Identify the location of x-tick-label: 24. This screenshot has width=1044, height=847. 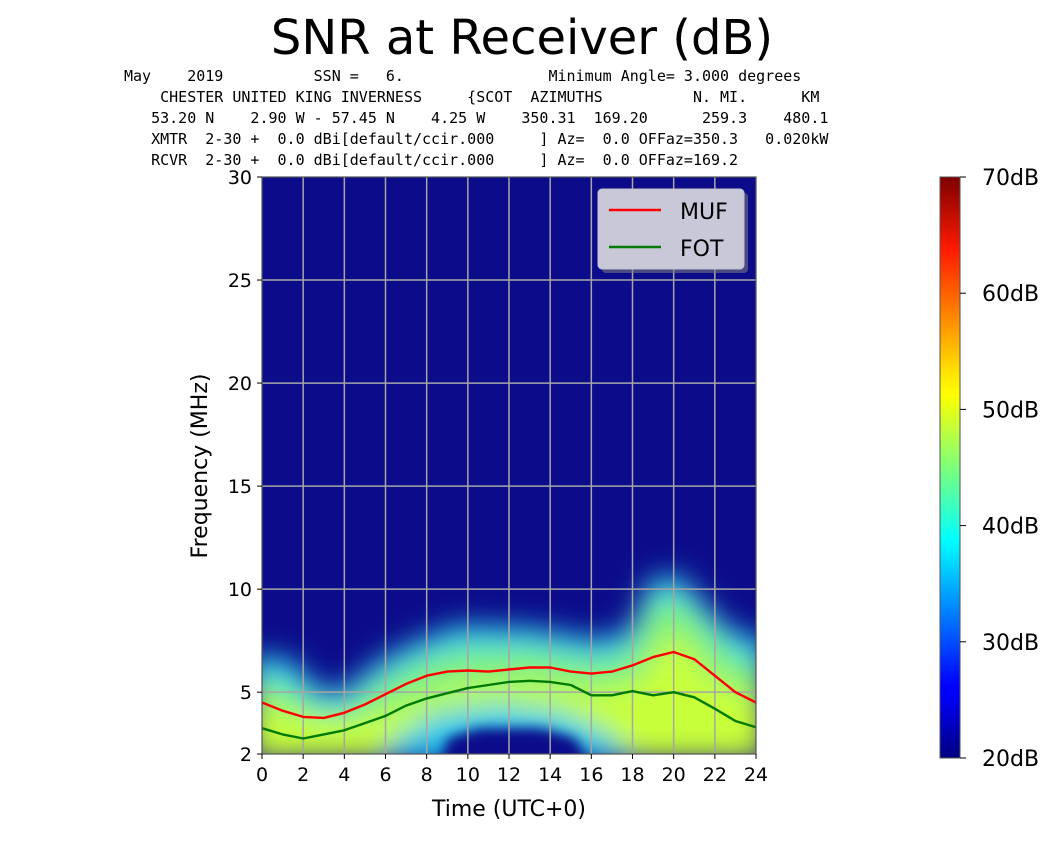
(756, 775).